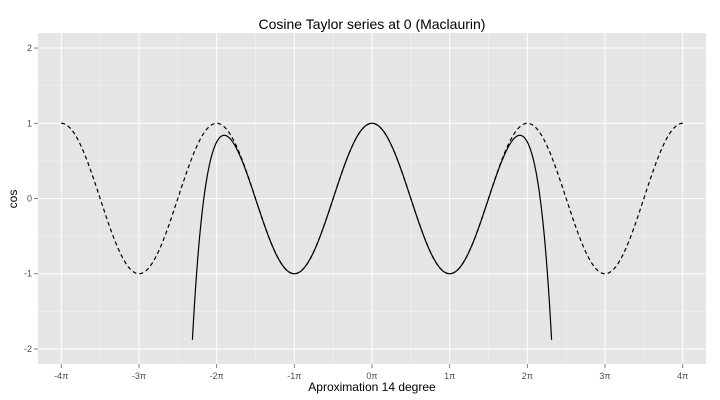 Image resolution: width=720 pixels, height=400 pixels. I want to click on y-tick-label: 0, so click(29, 199).